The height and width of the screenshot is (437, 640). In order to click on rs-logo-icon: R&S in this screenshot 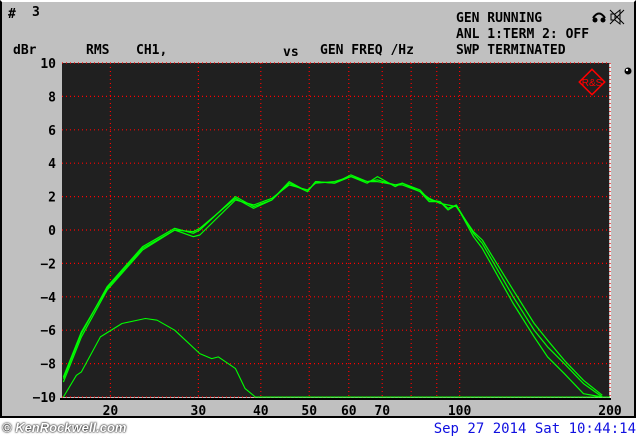, I will do `click(592, 82)`.